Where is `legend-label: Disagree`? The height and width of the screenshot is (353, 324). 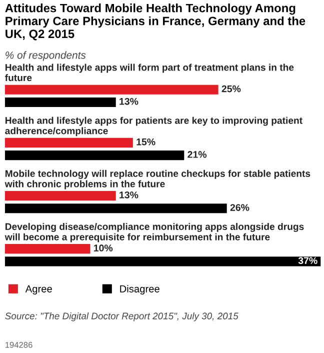 legend-label: Disagree is located at coordinates (140, 289).